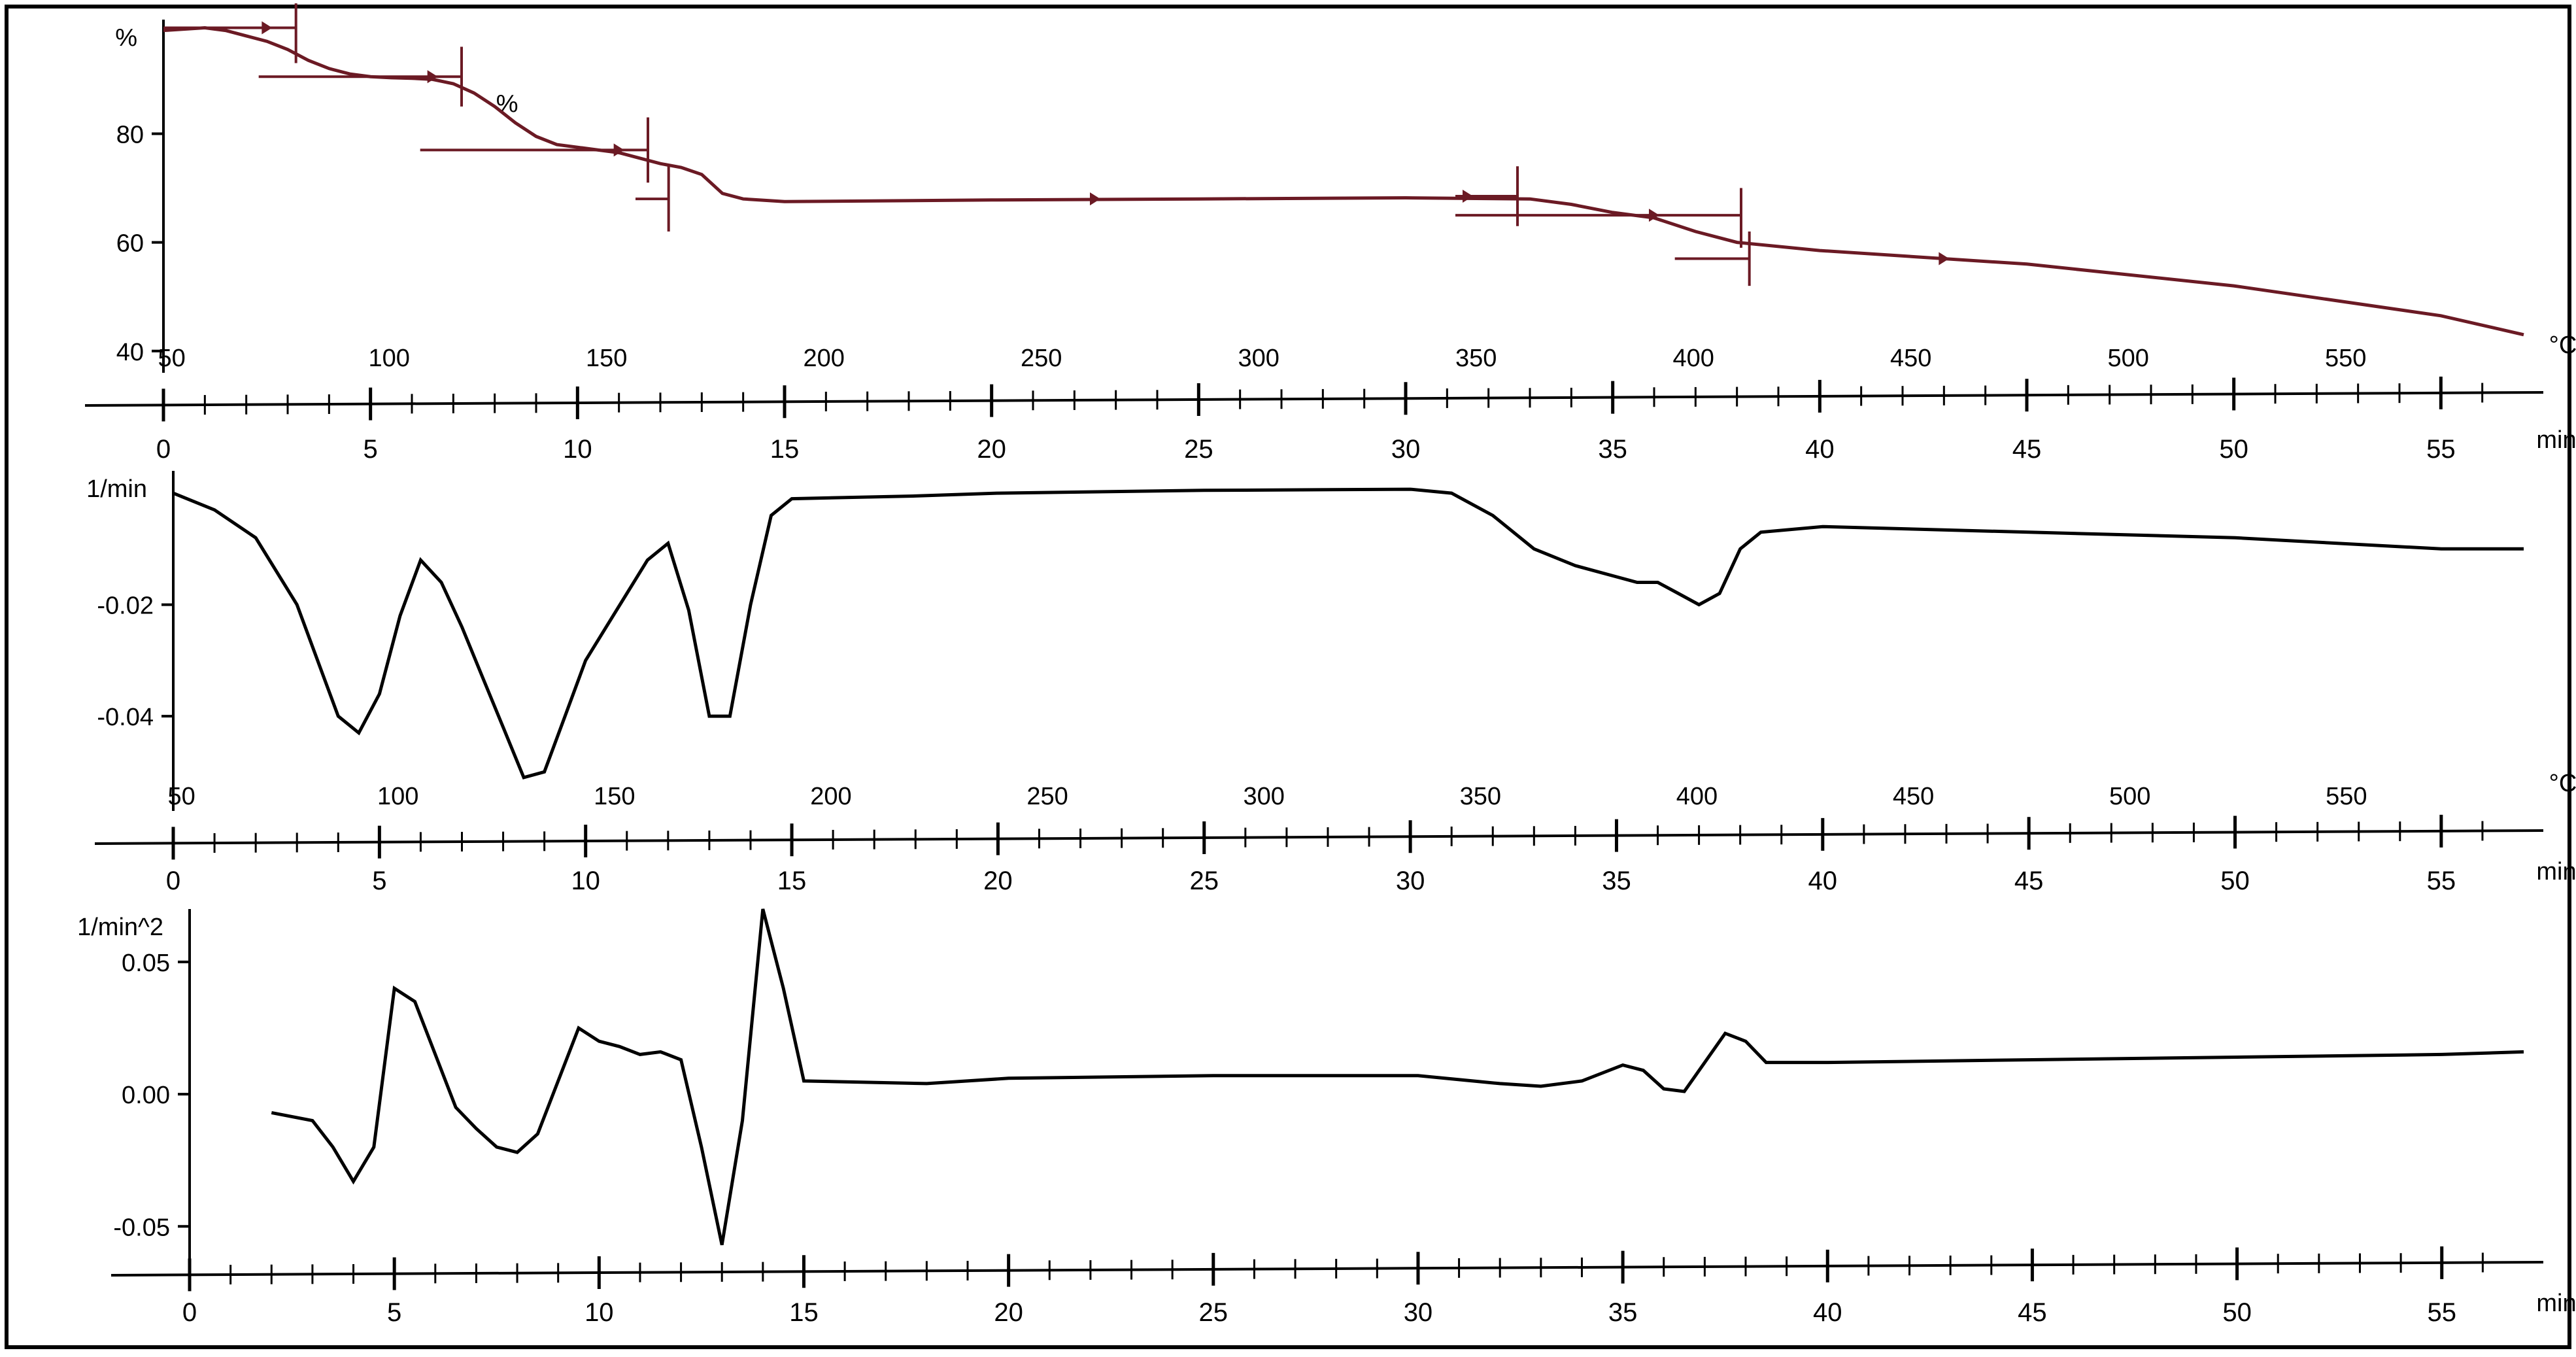  What do you see at coordinates (120, 927) in the screenshot?
I see `y-unit-label: 1/min^2` at bounding box center [120, 927].